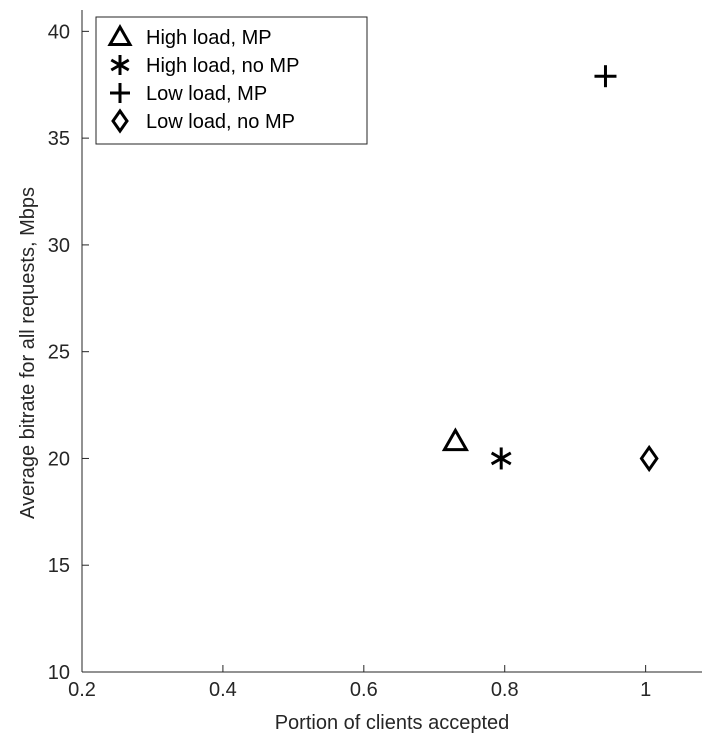  Describe the element at coordinates (28, 353) in the screenshot. I see `y-axis-label: Average bitrate for all requests, Mbps` at that location.